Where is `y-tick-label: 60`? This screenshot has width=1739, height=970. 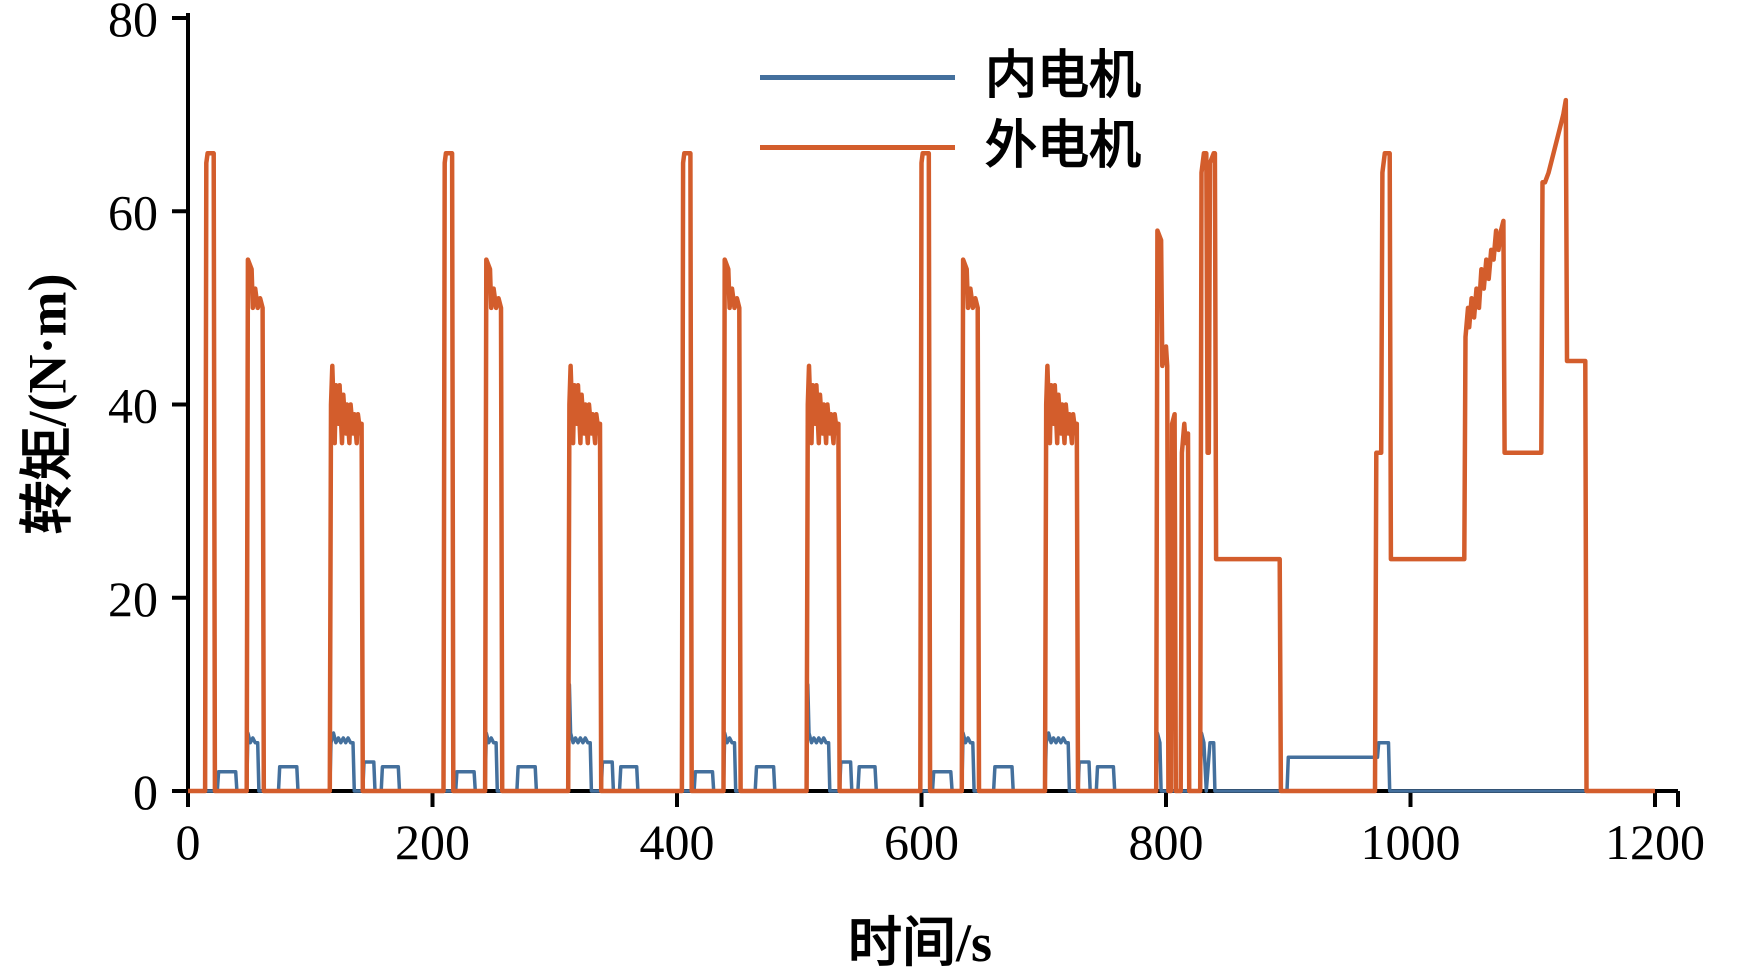 y-tick-label: 60 is located at coordinates (133, 212).